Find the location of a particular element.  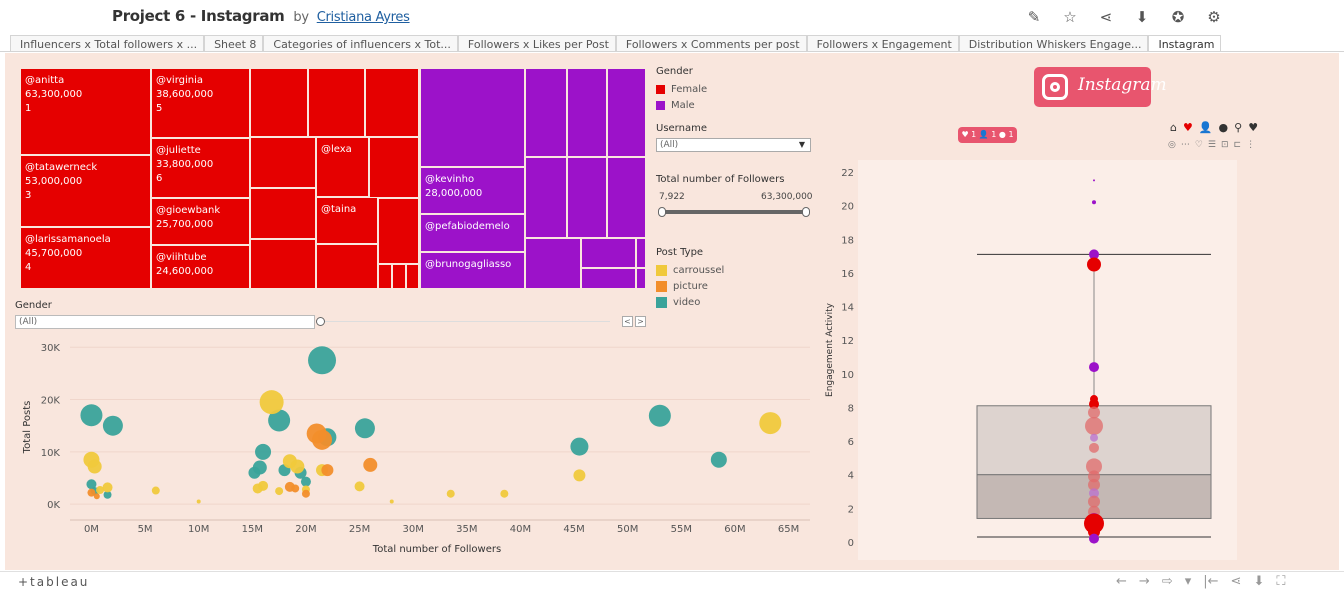

fullscreen-icon: ⛶ is located at coordinates (1281, 581).